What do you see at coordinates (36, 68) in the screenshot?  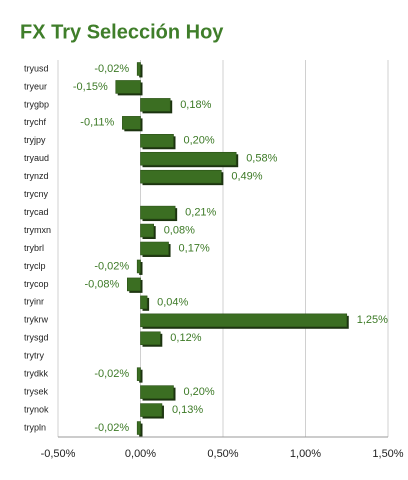 I see `y-tick-label: tryusd` at bounding box center [36, 68].